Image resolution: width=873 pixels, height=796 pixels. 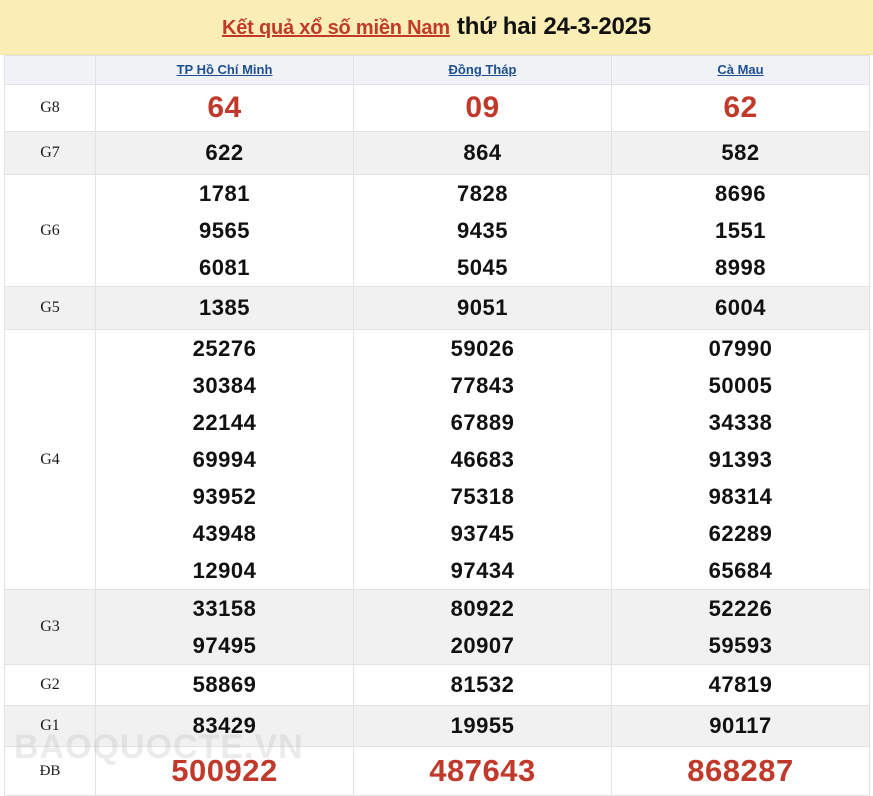 I want to click on table-row: G7 622 864 582, so click(x=437, y=153).